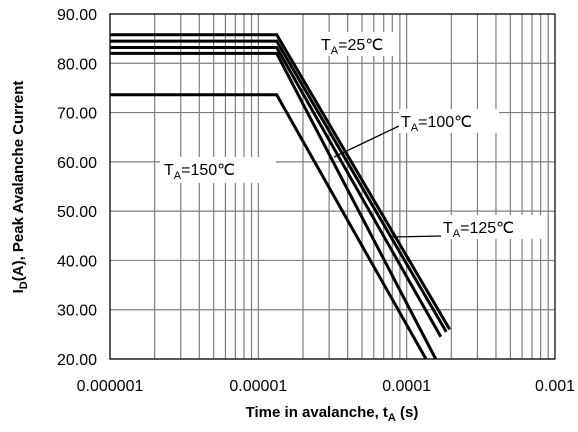 The image size is (578, 432). What do you see at coordinates (110, 386) in the screenshot?
I see `x-tick-label: 0.000001` at bounding box center [110, 386].